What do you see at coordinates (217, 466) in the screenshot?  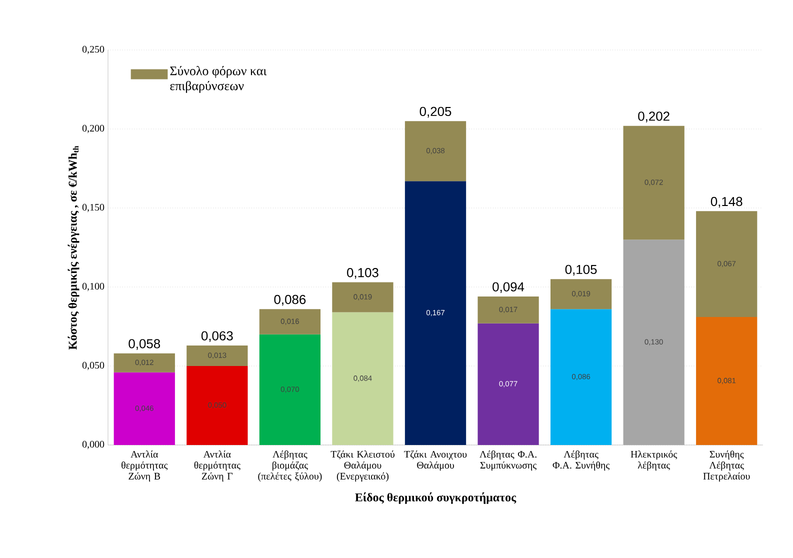 I see `x-tick-label: Αντλία θερμότητας Ζώνη Γ` at bounding box center [217, 466].